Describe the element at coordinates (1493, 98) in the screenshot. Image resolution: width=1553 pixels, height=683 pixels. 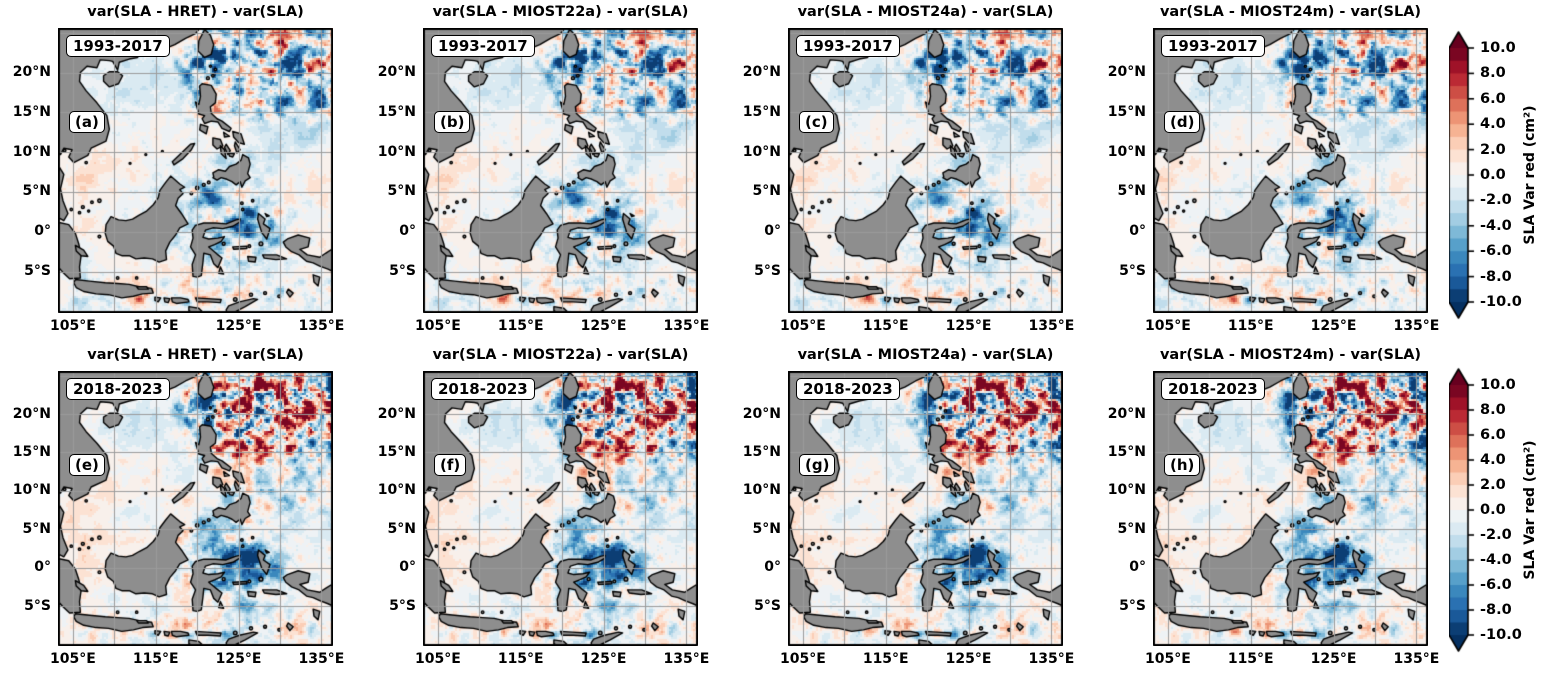
I see `colorbar-tick-label: 6.0` at that location.